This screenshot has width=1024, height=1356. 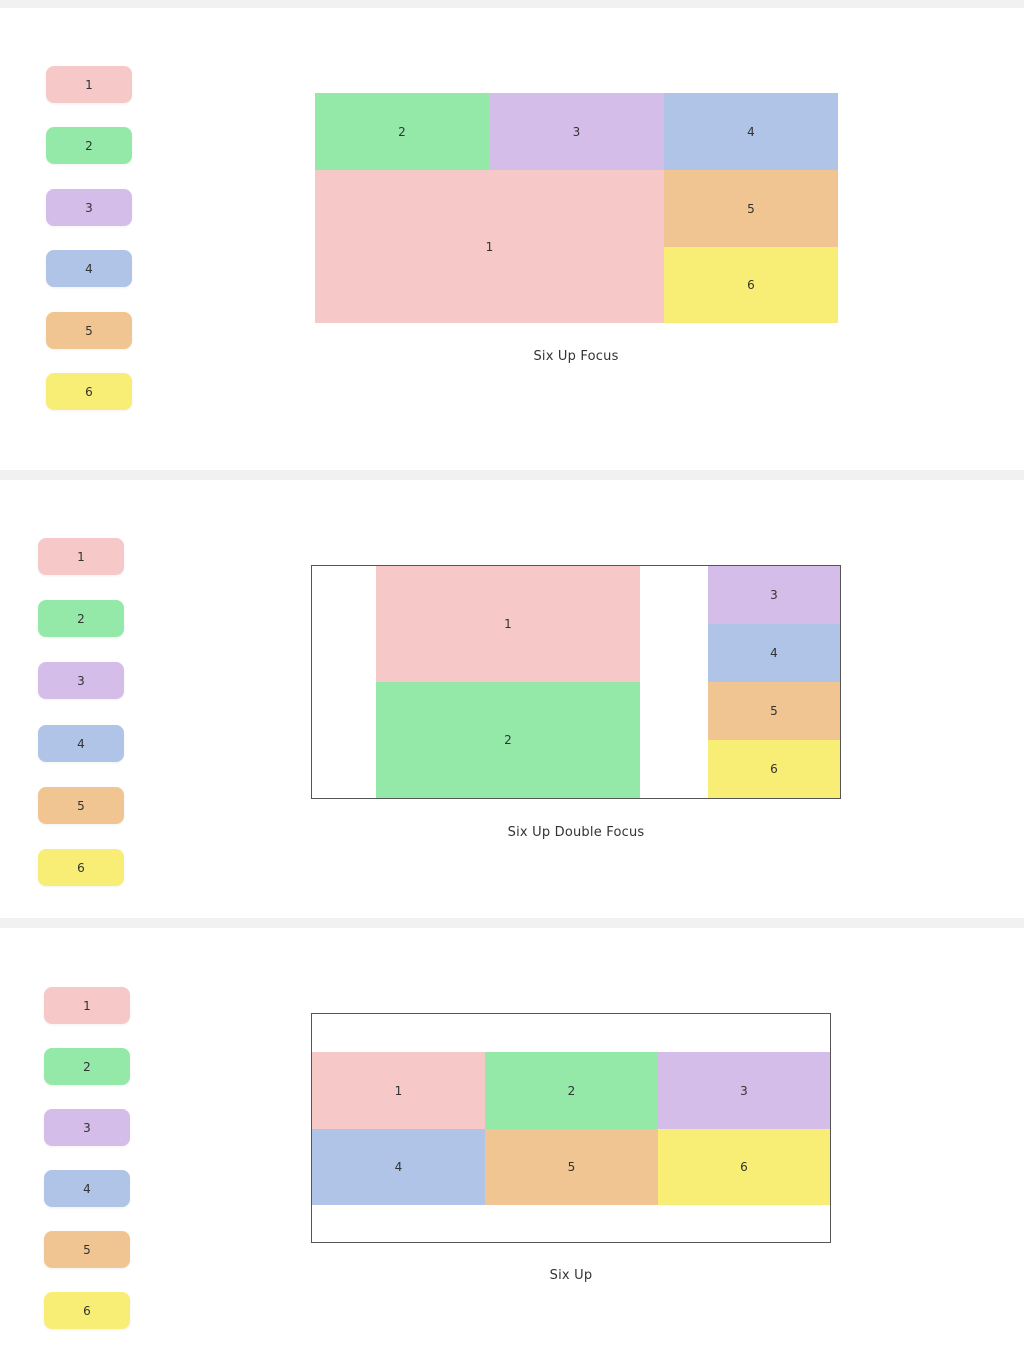 I want to click on layout-preview-six-up-focus: 2 3 4 1 5 6, so click(x=576, y=208).